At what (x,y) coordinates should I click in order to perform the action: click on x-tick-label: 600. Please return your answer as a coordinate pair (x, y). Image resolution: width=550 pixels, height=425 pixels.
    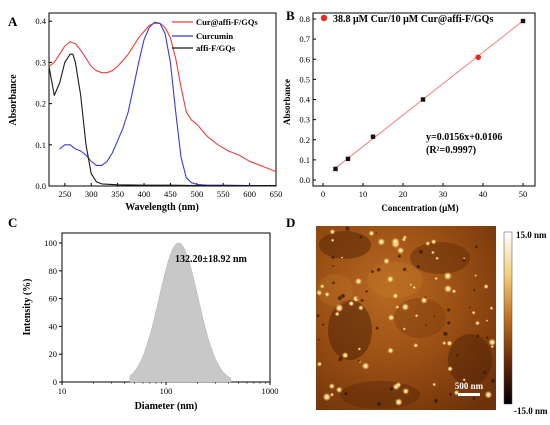
    Looking at the image, I should click on (249, 194).